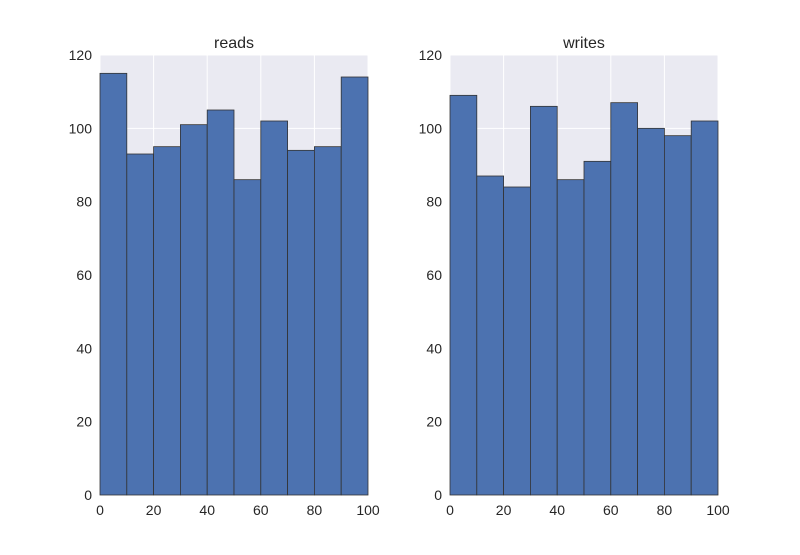  Describe the element at coordinates (234, 43) in the screenshot. I see `chart-title: reads` at that location.